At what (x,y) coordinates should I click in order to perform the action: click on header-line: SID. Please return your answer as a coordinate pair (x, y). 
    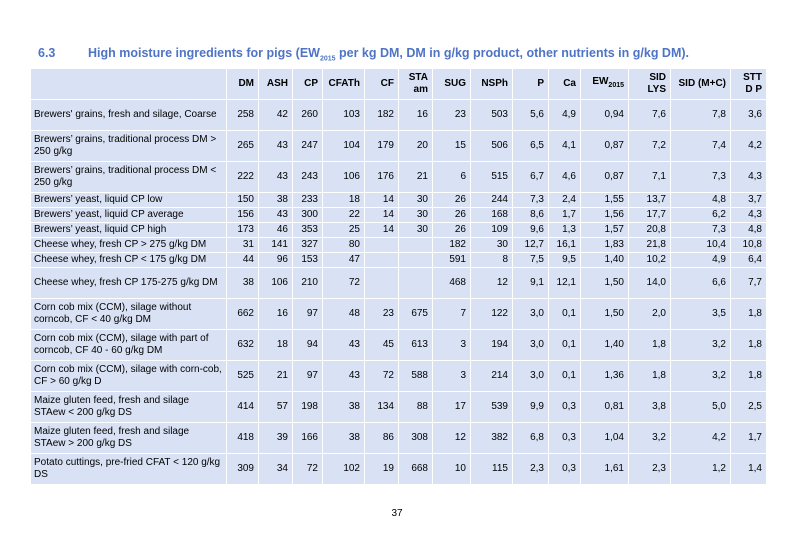
    Looking at the image, I should click on (657, 77).